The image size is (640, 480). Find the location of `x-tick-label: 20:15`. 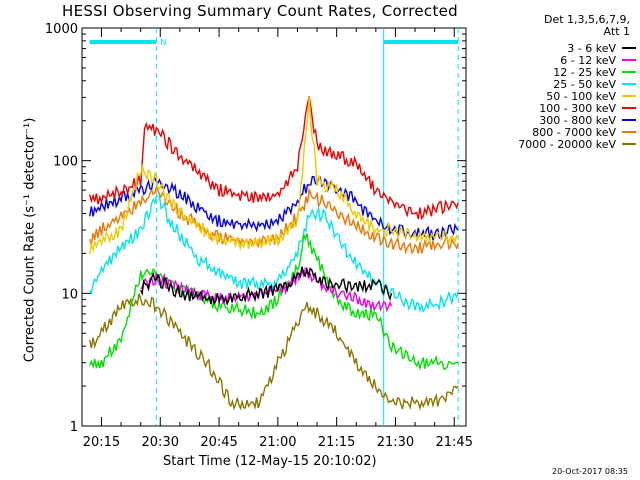

x-tick-label: 20:15 is located at coordinates (101, 442).